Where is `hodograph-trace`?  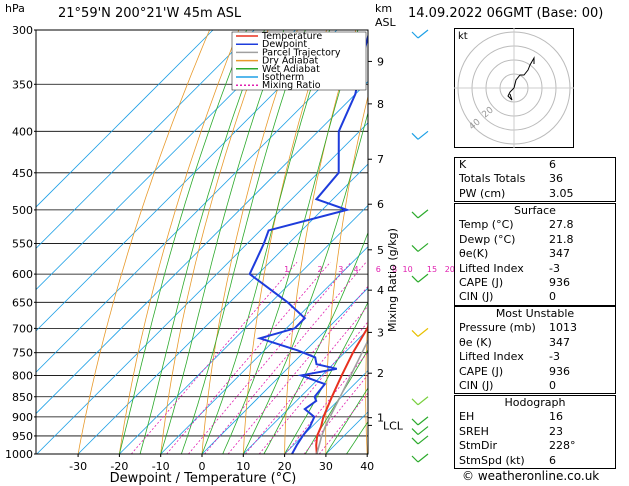
hodograph-trace is located at coordinates (524, 72).